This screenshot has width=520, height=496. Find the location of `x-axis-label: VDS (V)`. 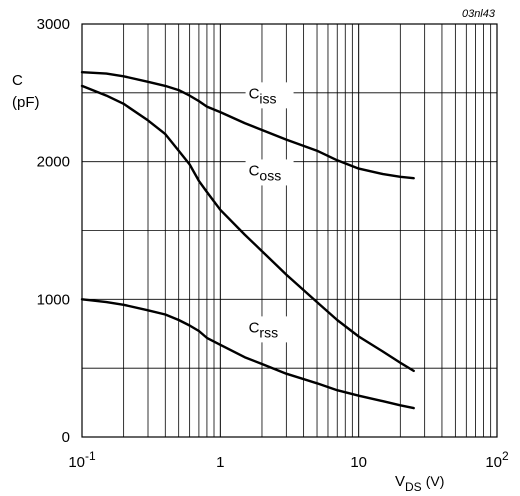

x-axis-label: VDS (V) is located at coordinates (419, 483).